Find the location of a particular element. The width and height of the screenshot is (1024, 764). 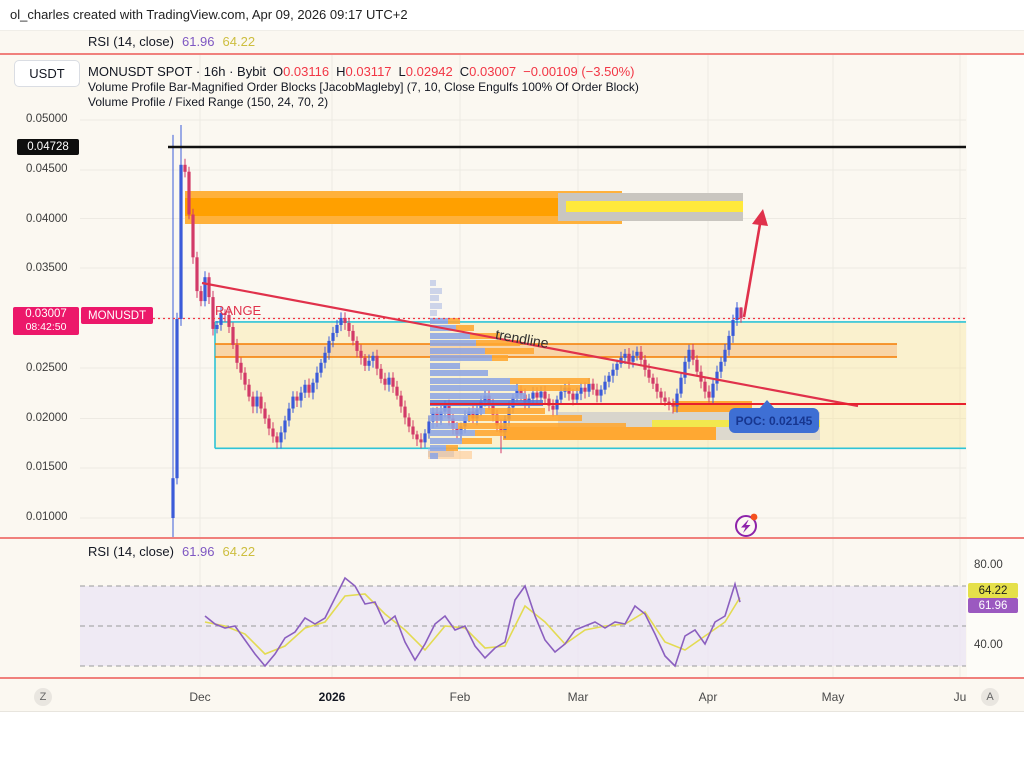

countdown-timer: 08:42:50 is located at coordinates (46, 327).